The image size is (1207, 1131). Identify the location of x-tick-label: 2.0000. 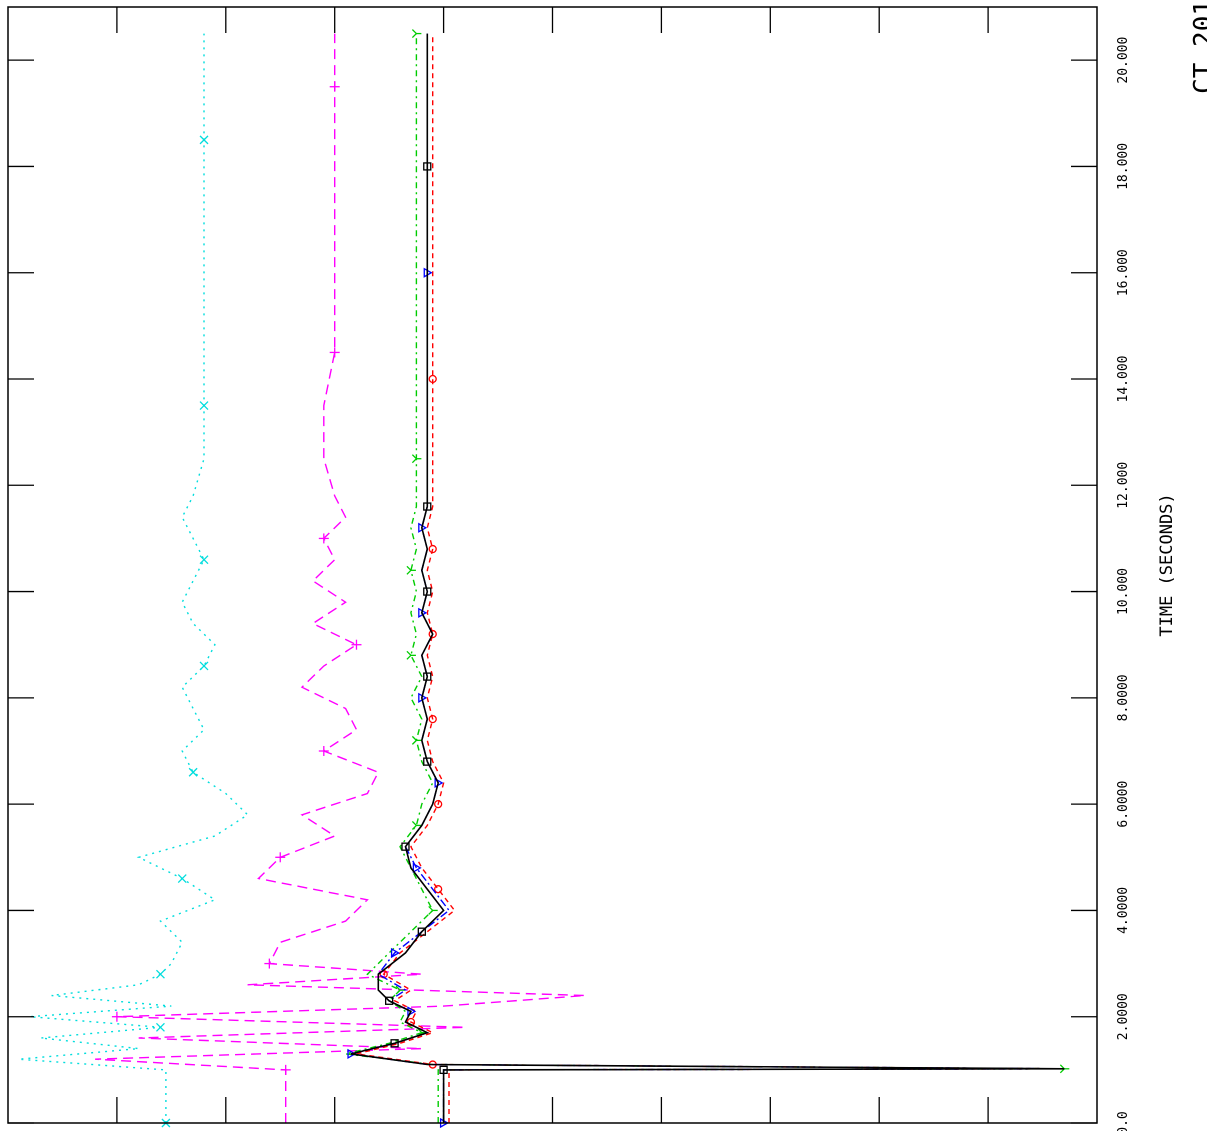
(1123, 1016).